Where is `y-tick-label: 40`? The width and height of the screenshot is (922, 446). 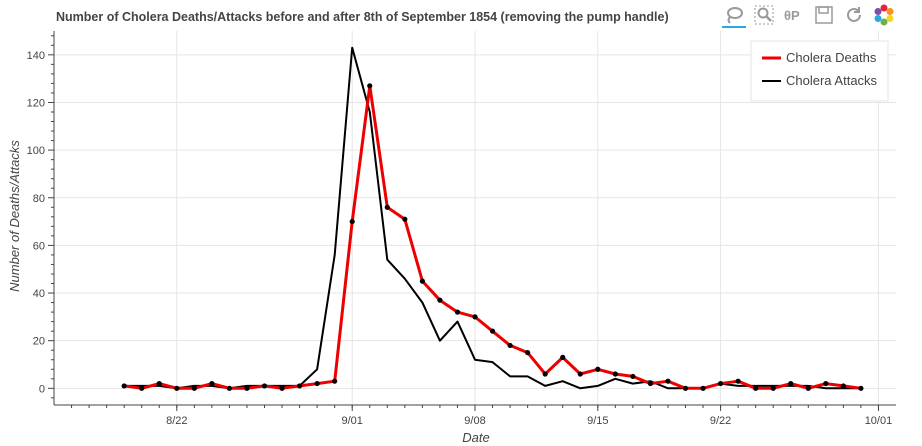 y-tick-label: 40 is located at coordinates (39, 294).